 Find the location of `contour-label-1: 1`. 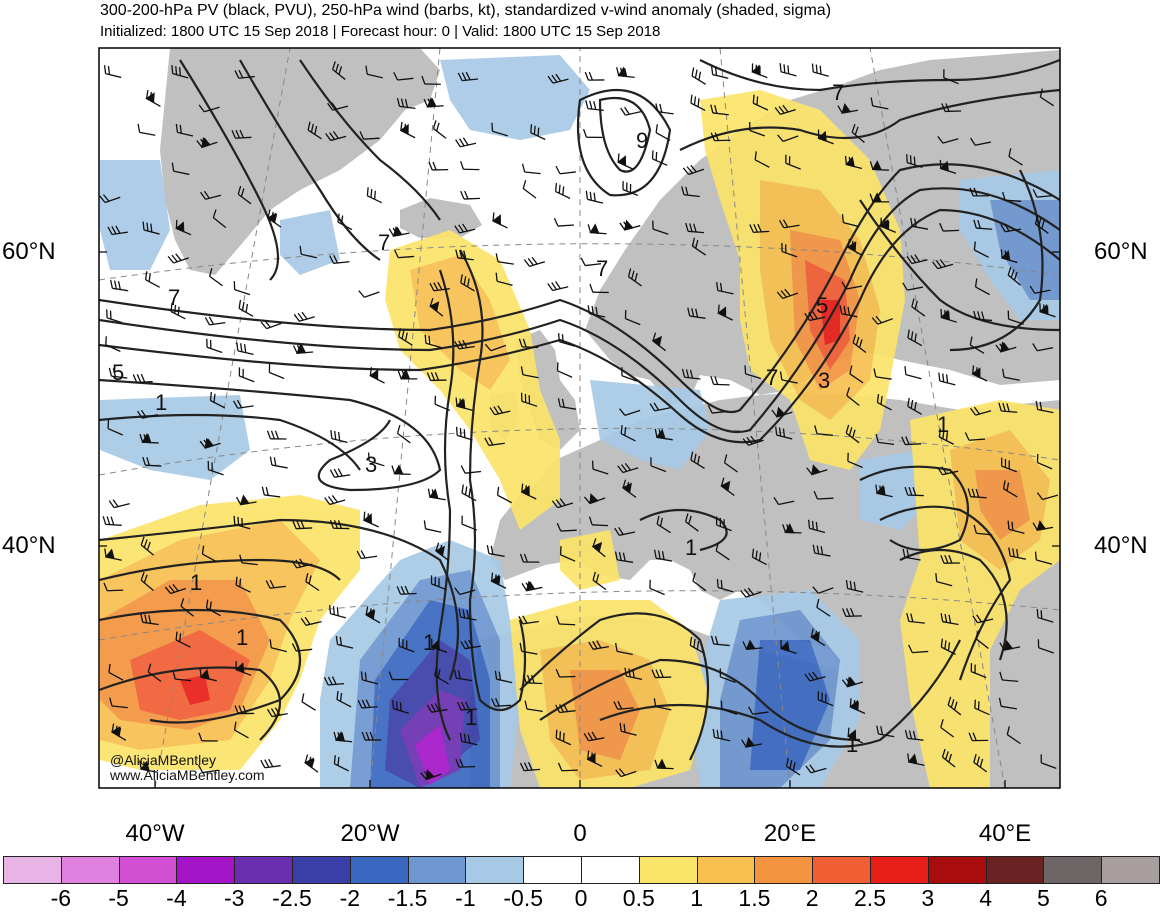

contour-label-1: 1 is located at coordinates (471, 717).